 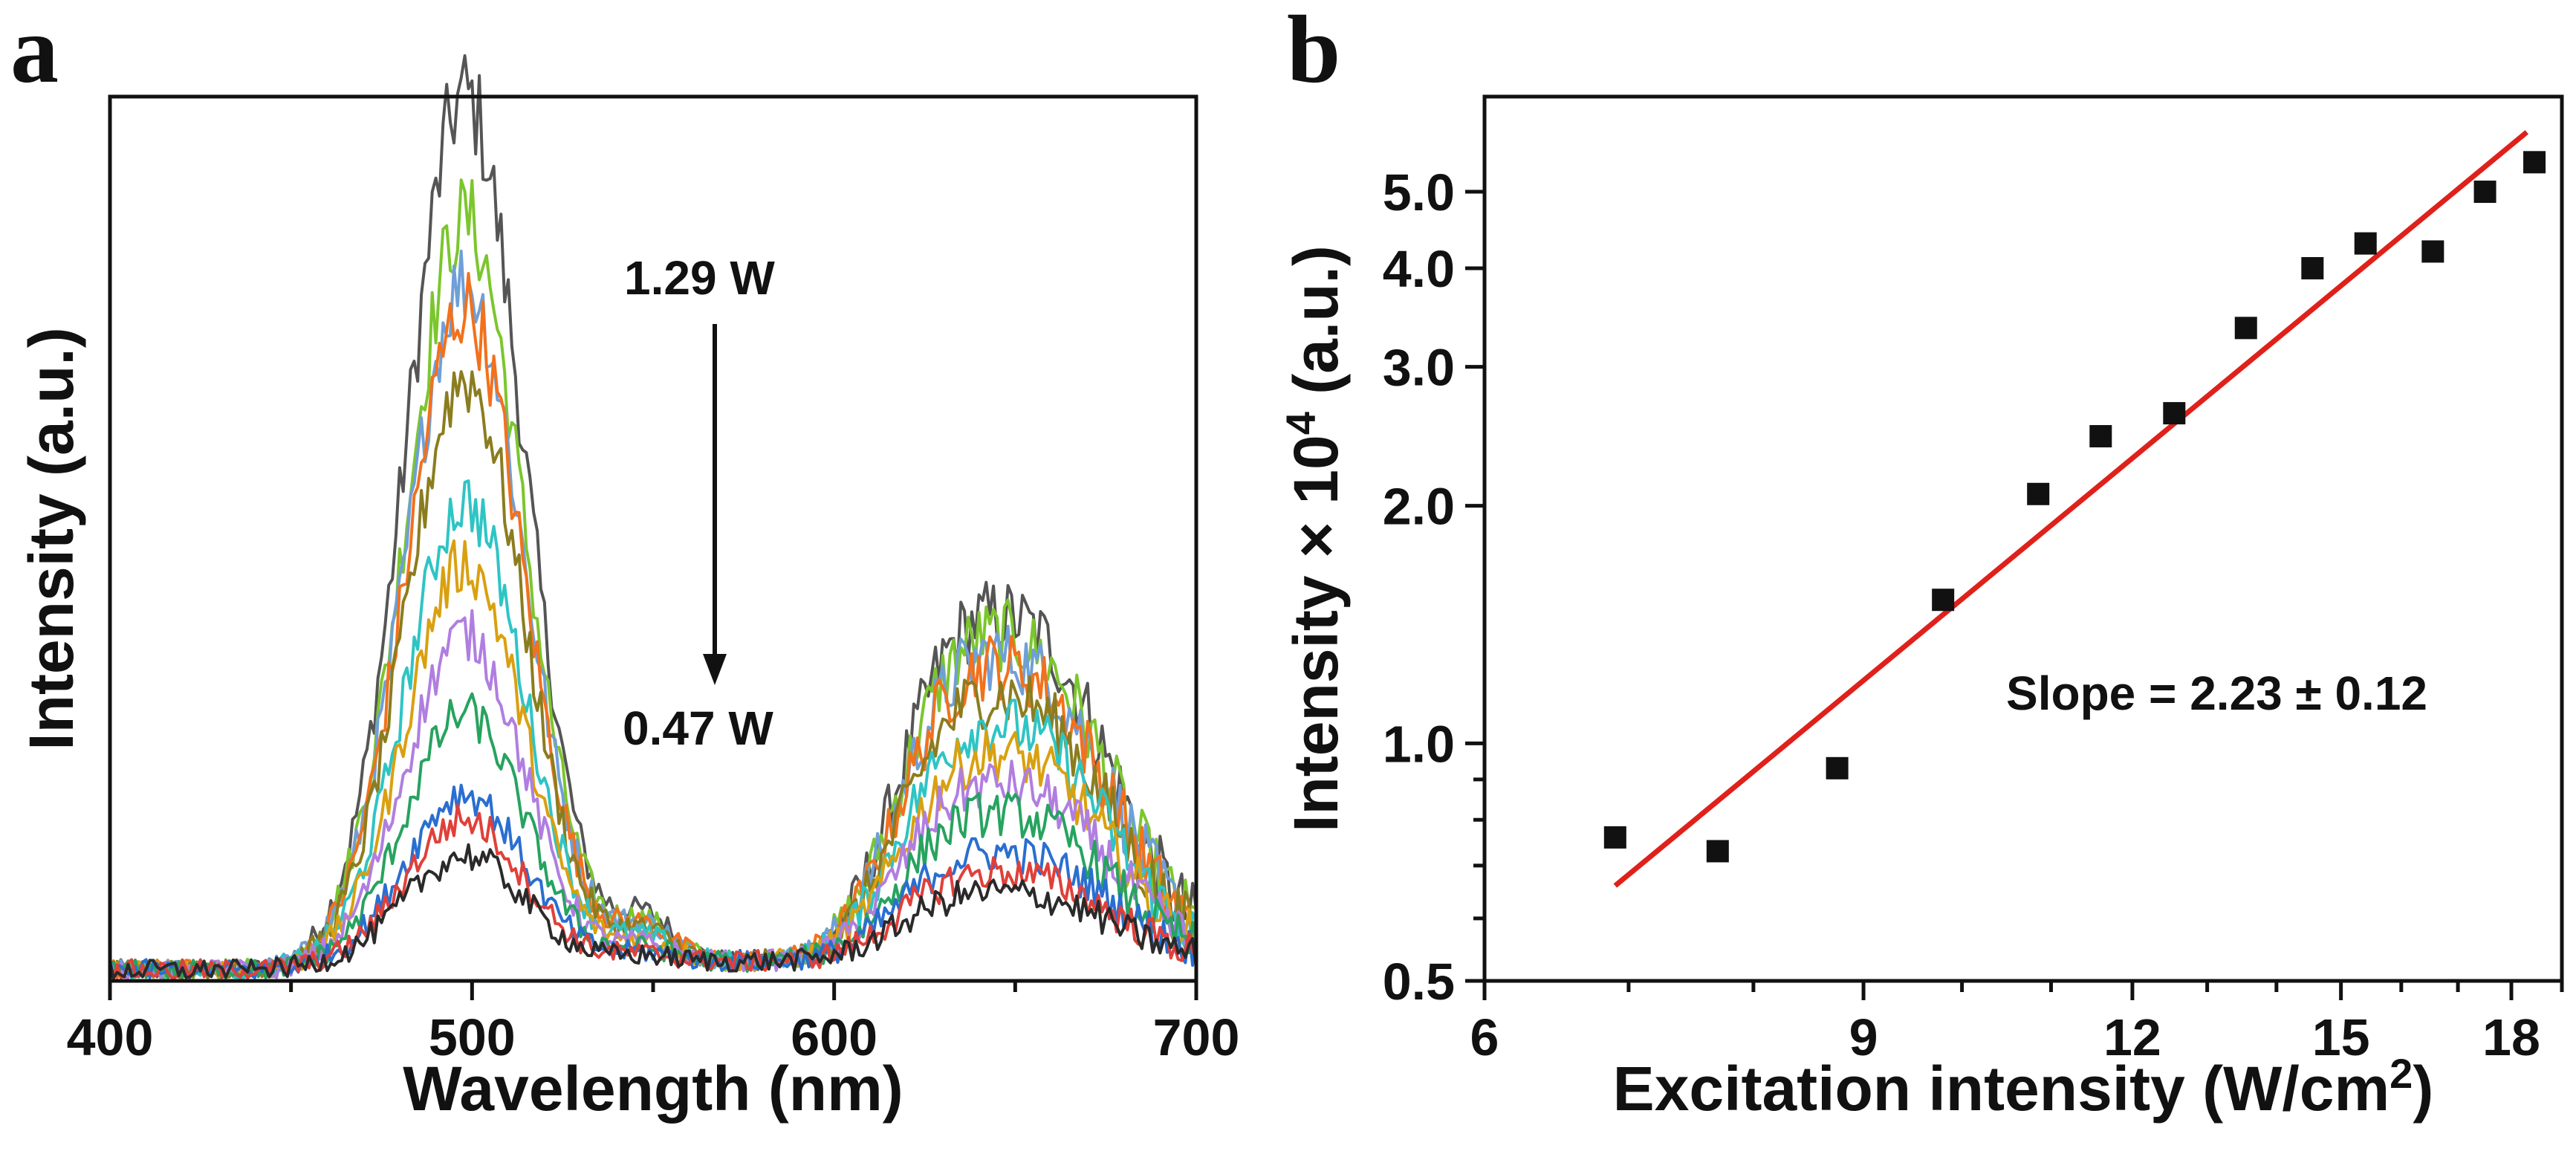 What do you see at coordinates (2423, 1089) in the screenshot?
I see `x-title-end: )` at bounding box center [2423, 1089].